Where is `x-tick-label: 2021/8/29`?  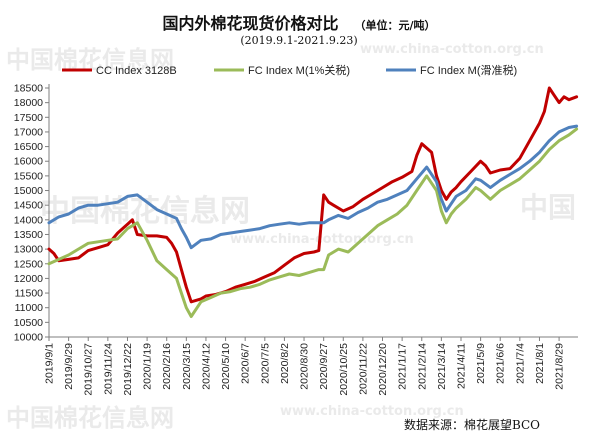 x-tick-label: 2021/8/29 is located at coordinates (560, 366).